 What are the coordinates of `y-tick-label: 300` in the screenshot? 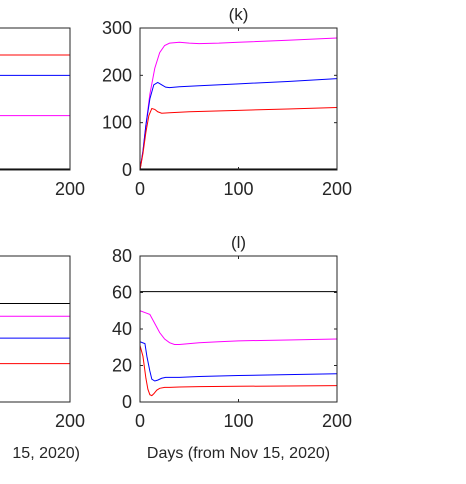 It's located at (117, 28).